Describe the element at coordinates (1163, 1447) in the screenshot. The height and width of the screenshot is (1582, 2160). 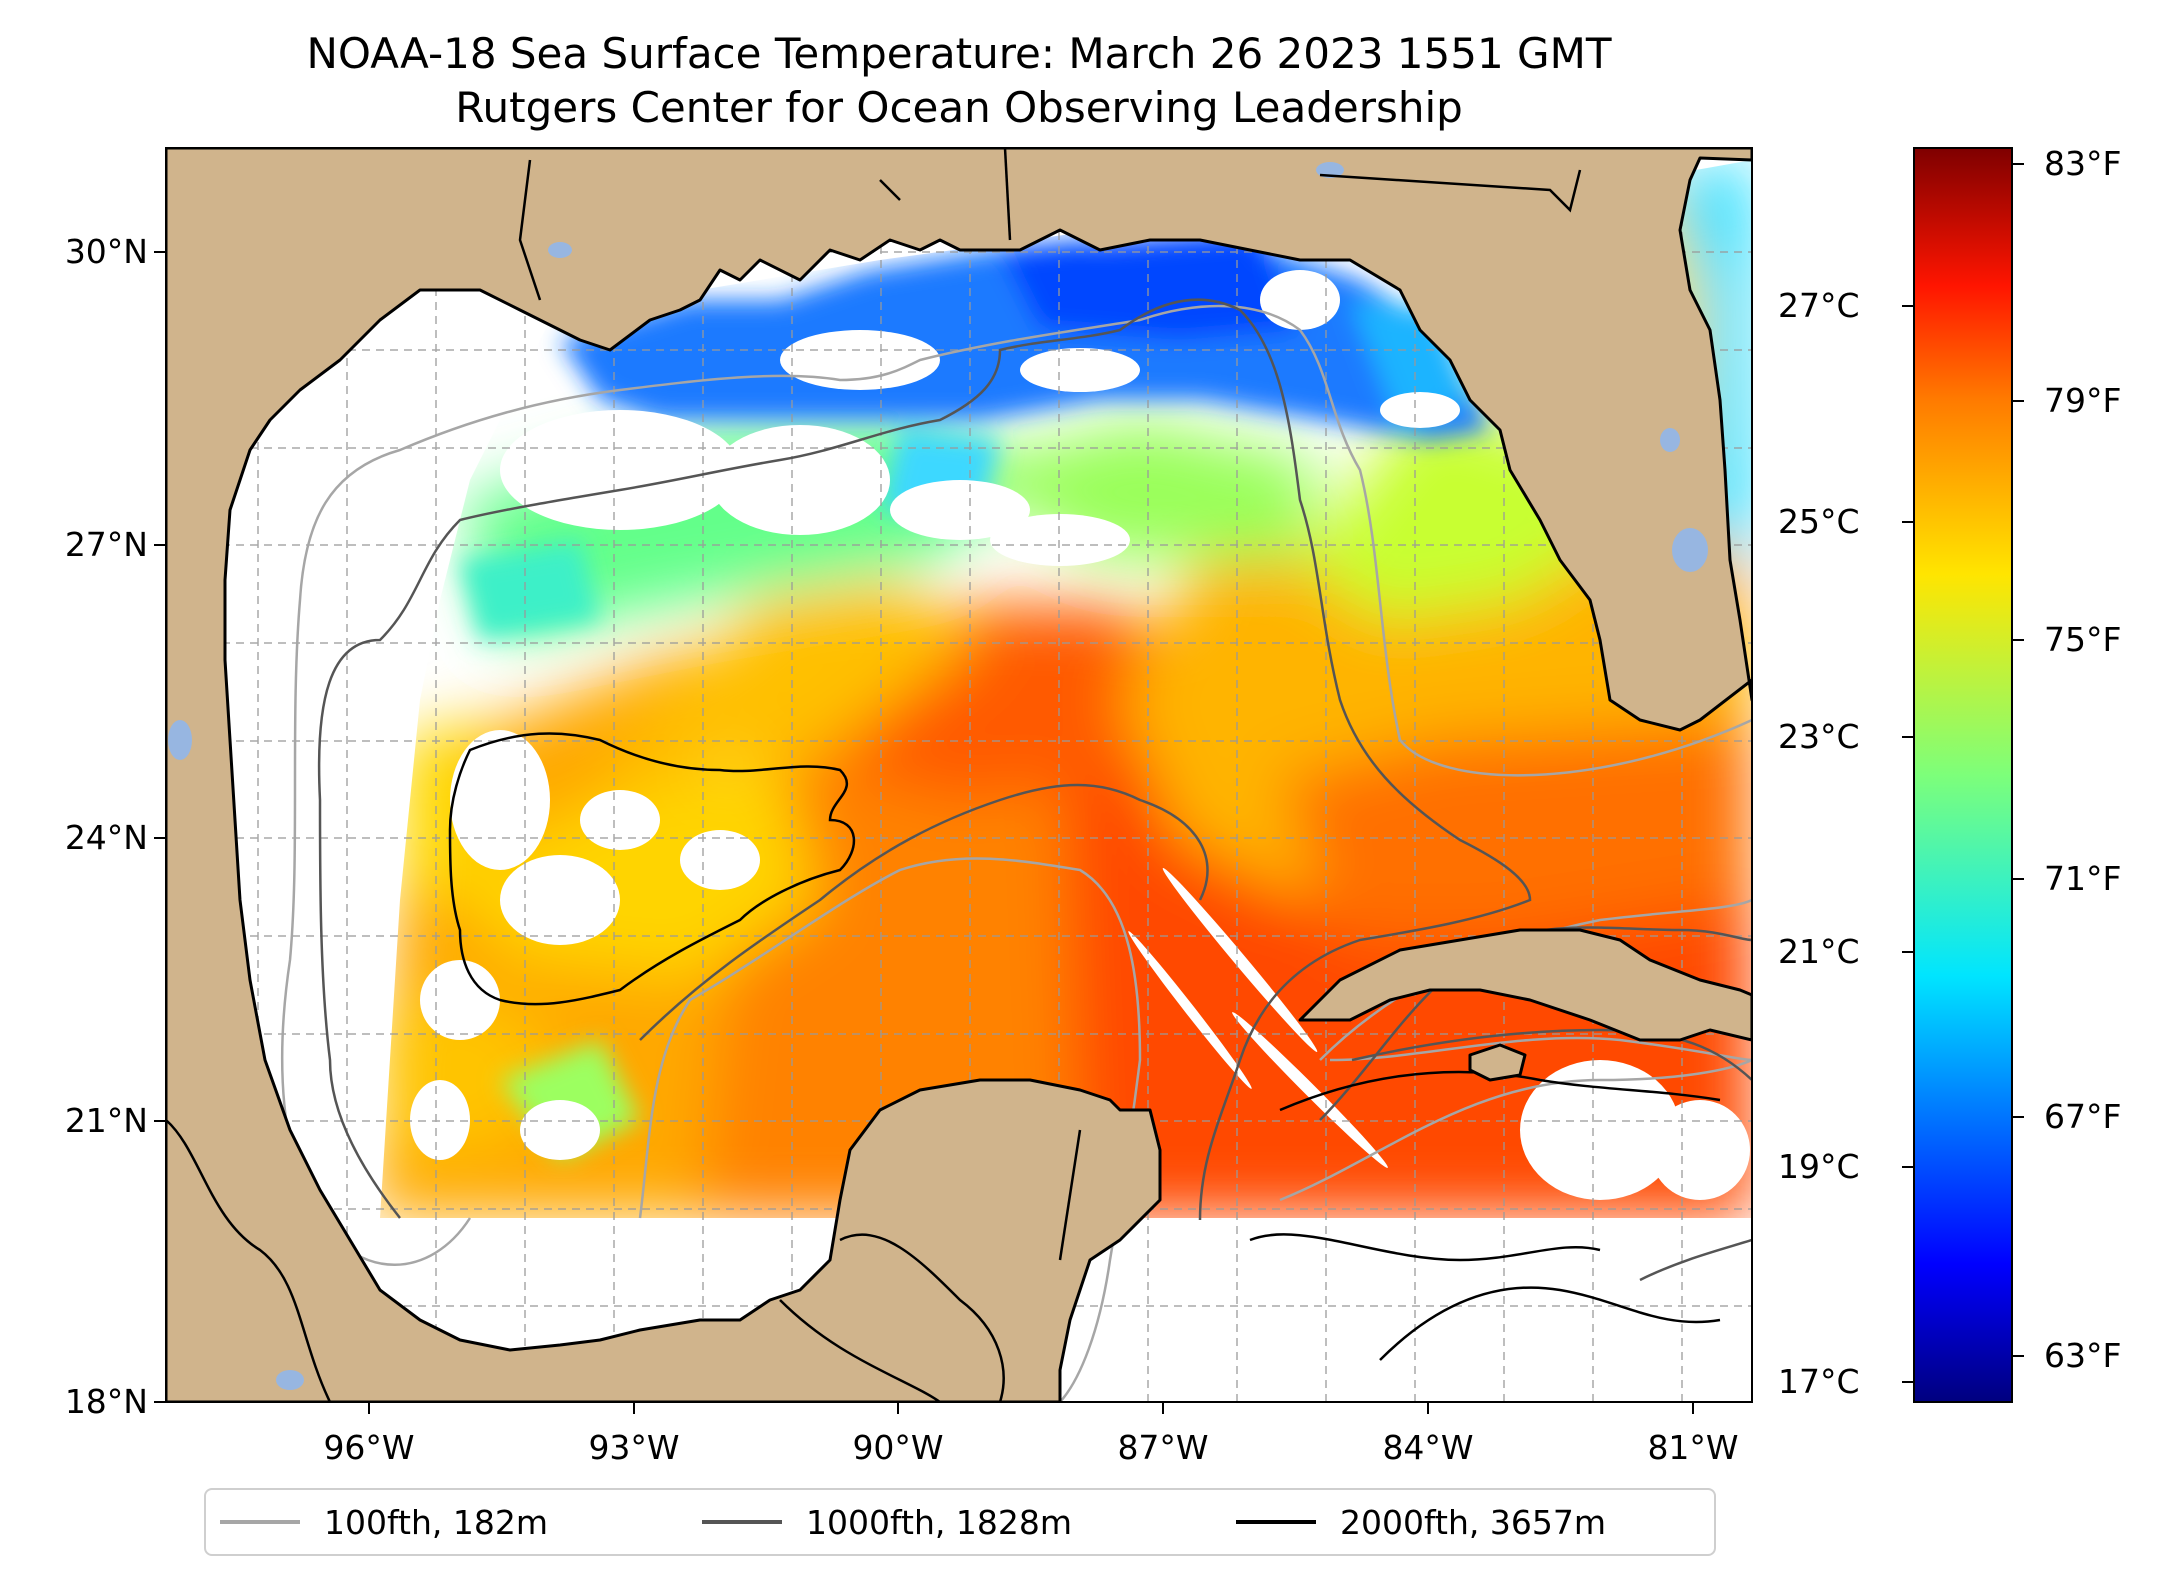
I see `lon-label: 87°W` at that location.